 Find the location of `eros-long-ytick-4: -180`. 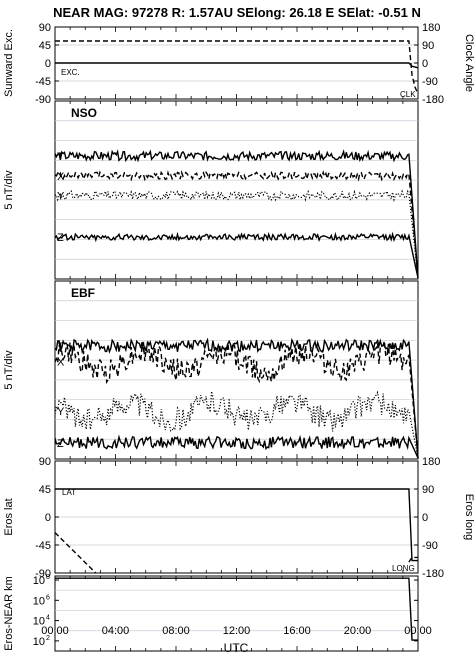

eros-long-ytick-4: -180 is located at coordinates (433, 574).